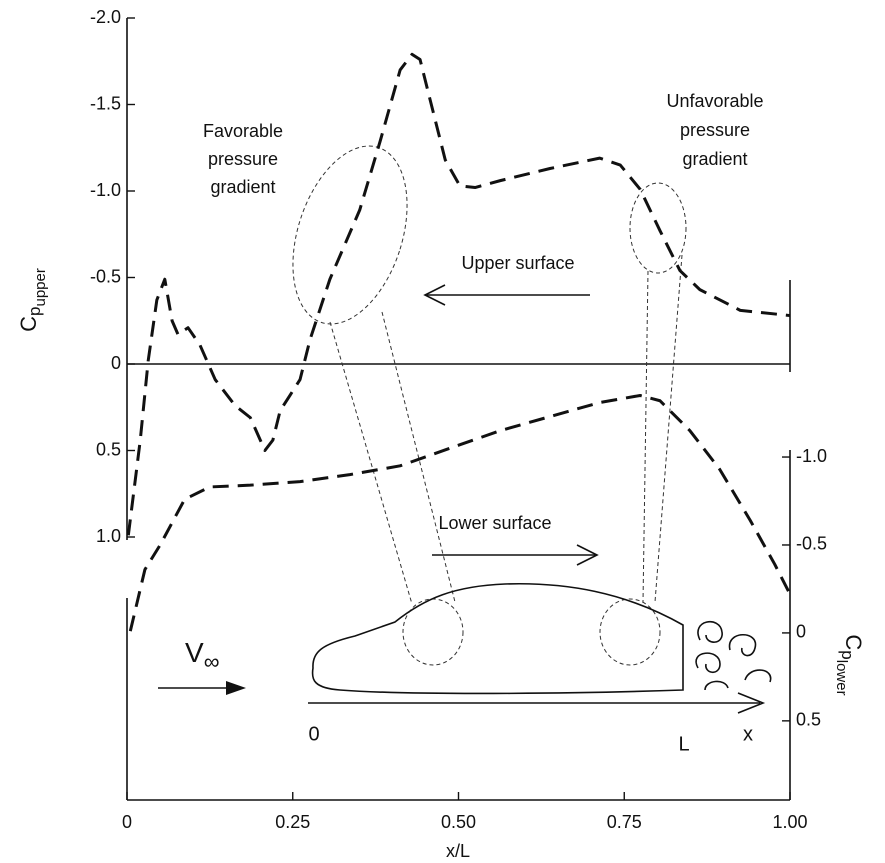 The width and height of the screenshot is (885, 863). Describe the element at coordinates (243, 131) in the screenshot. I see `annotation: Favorable` at that location.